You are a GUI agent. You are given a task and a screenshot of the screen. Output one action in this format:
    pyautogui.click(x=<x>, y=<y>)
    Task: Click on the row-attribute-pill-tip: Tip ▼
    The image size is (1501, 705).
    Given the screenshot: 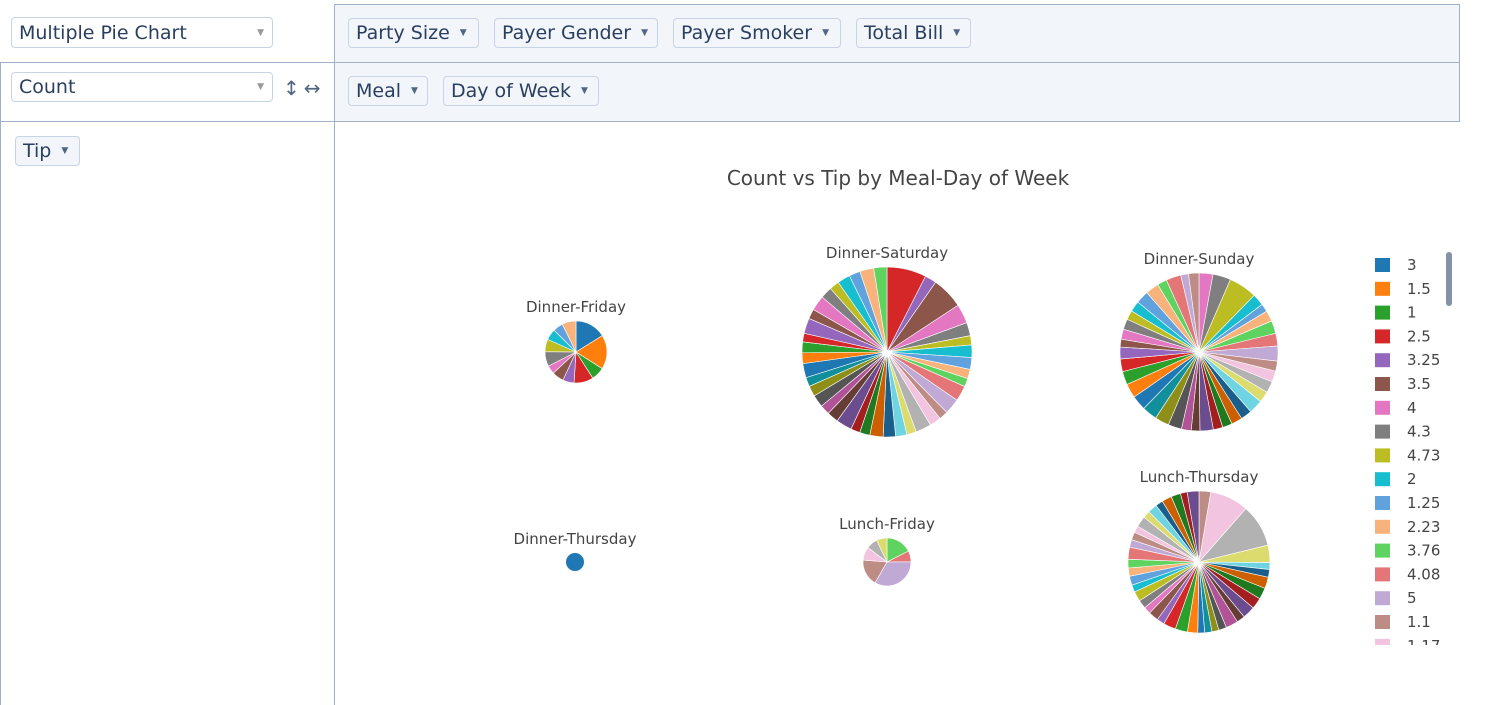 What is the action you would take?
    pyautogui.click(x=47, y=151)
    